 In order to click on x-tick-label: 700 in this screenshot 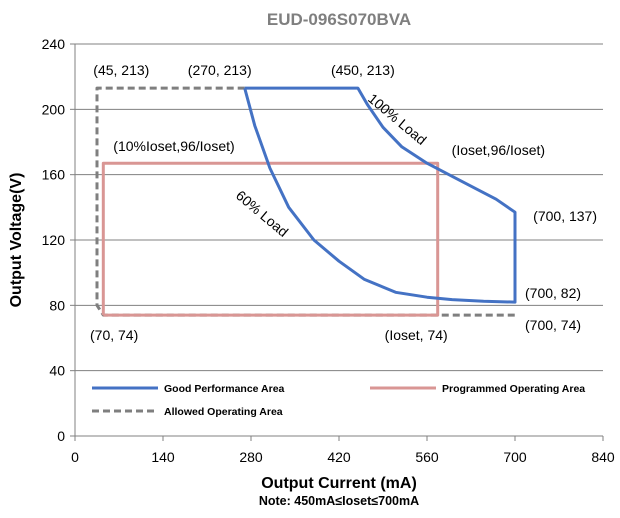, I will do `click(515, 457)`.